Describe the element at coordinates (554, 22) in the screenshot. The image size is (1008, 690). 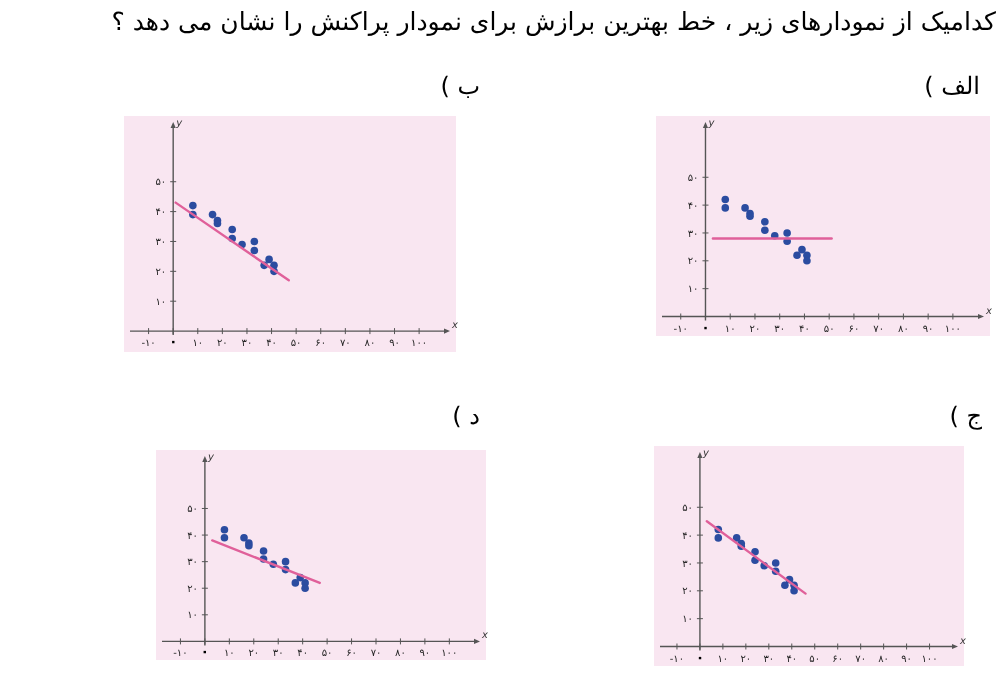
I see `text: کدامیک از نمودارهای زیر ، خط بهترین برازش برای نمودار پراکنش را نشان می دهد ؟` at that location.